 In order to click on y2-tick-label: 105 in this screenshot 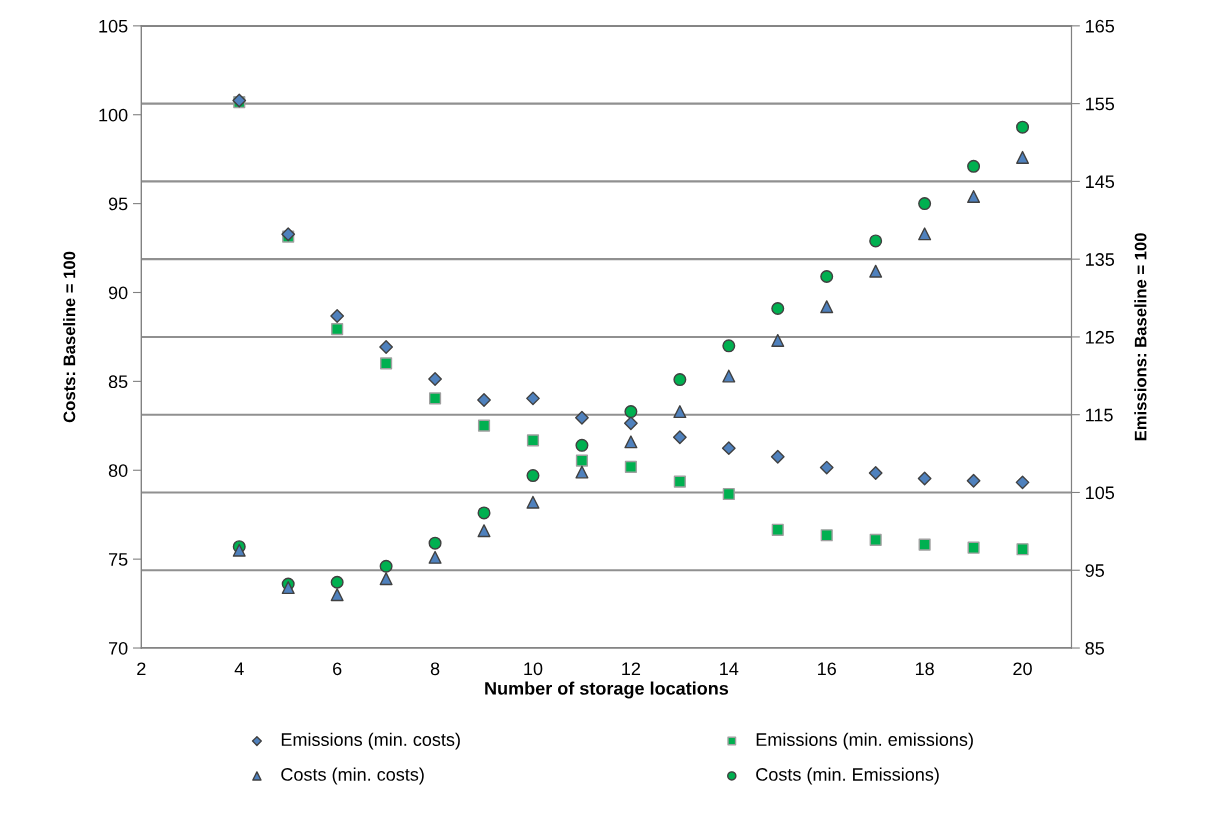, I will do `click(1100, 493)`.